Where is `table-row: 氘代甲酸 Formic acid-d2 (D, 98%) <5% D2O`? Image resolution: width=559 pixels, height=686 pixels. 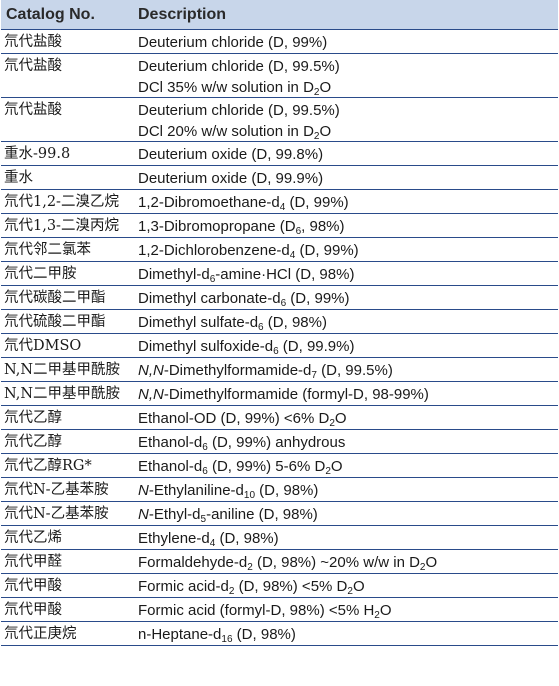 table-row: 氘代甲酸 Formic acid-d2 (D, 98%) <5% D2O is located at coordinates (279, 586).